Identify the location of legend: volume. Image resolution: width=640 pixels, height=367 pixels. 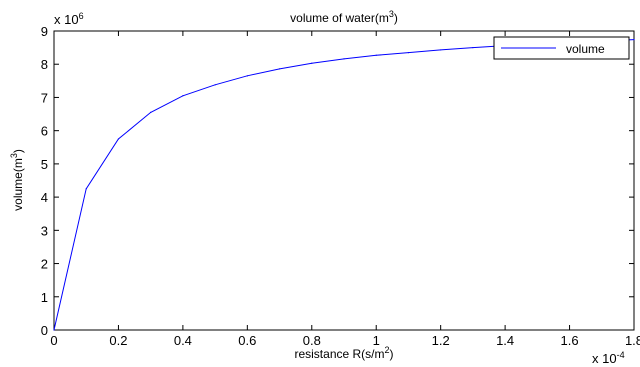
(561, 48).